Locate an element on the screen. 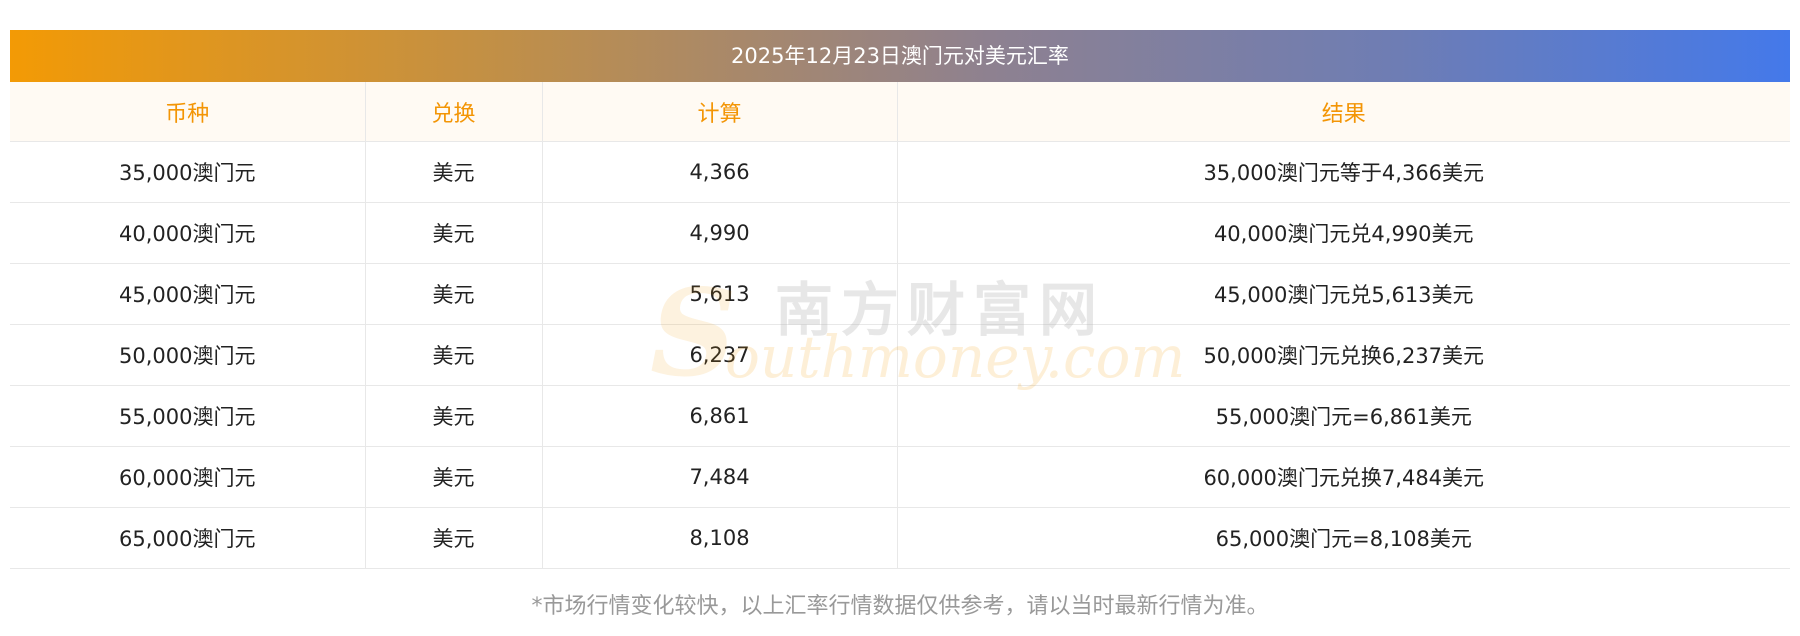 The image size is (1800, 636). cell-calc: 5,613 is located at coordinates (720, 294).